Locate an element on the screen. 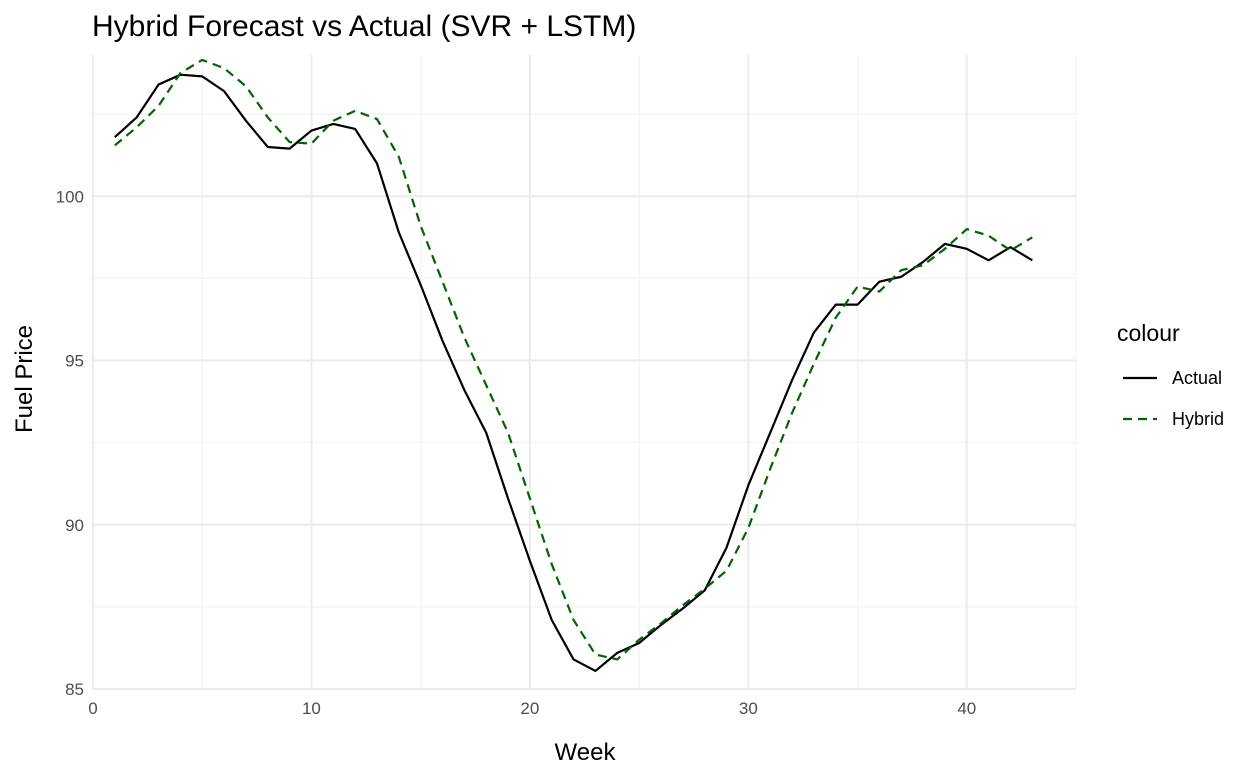 This screenshot has width=1259, height=778. y-tick-label: 100 is located at coordinates (70, 196).